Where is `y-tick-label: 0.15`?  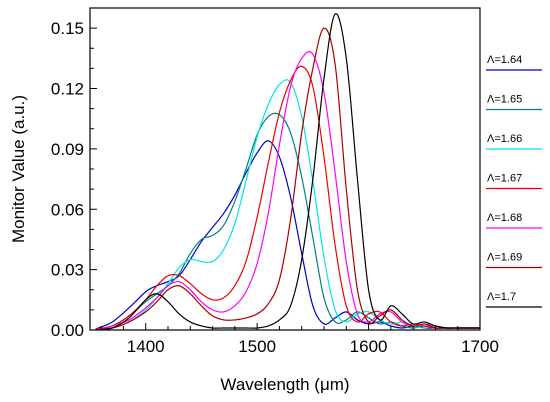
y-tick-label: 0.15 is located at coordinates (67, 28).